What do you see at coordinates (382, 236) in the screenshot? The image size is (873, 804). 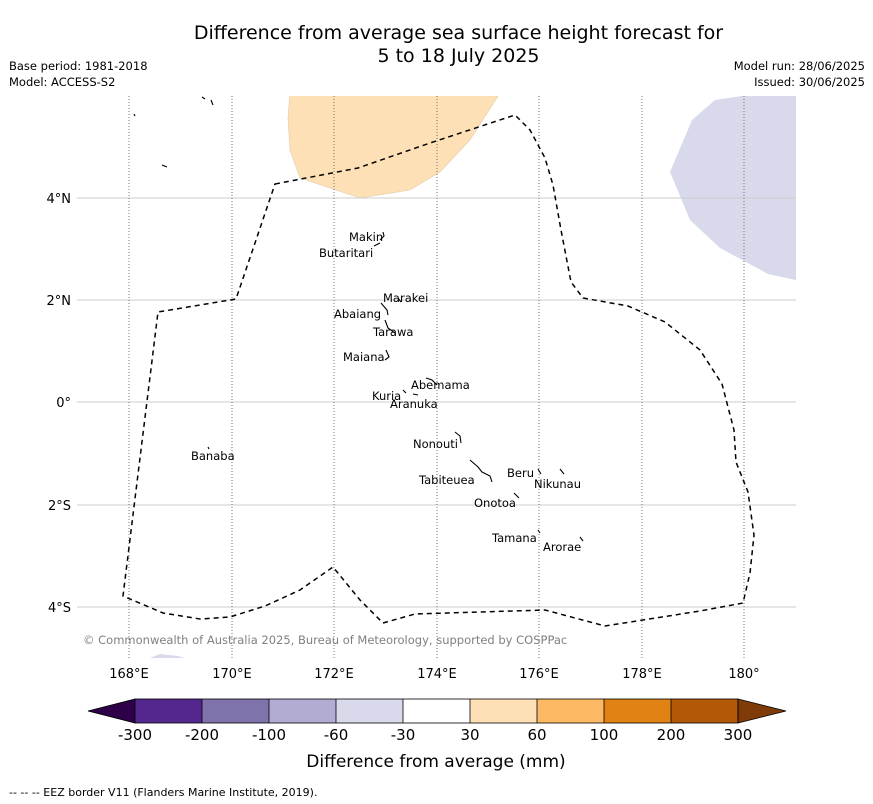 I see `makin-outline` at bounding box center [382, 236].